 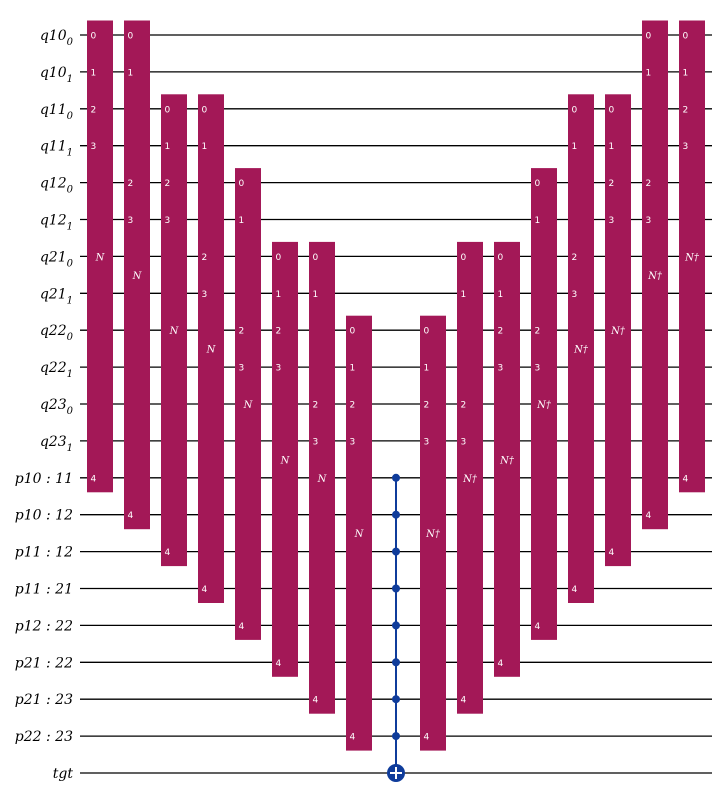 I want to click on qubit-label: p21 : 23, so click(x=44, y=700).